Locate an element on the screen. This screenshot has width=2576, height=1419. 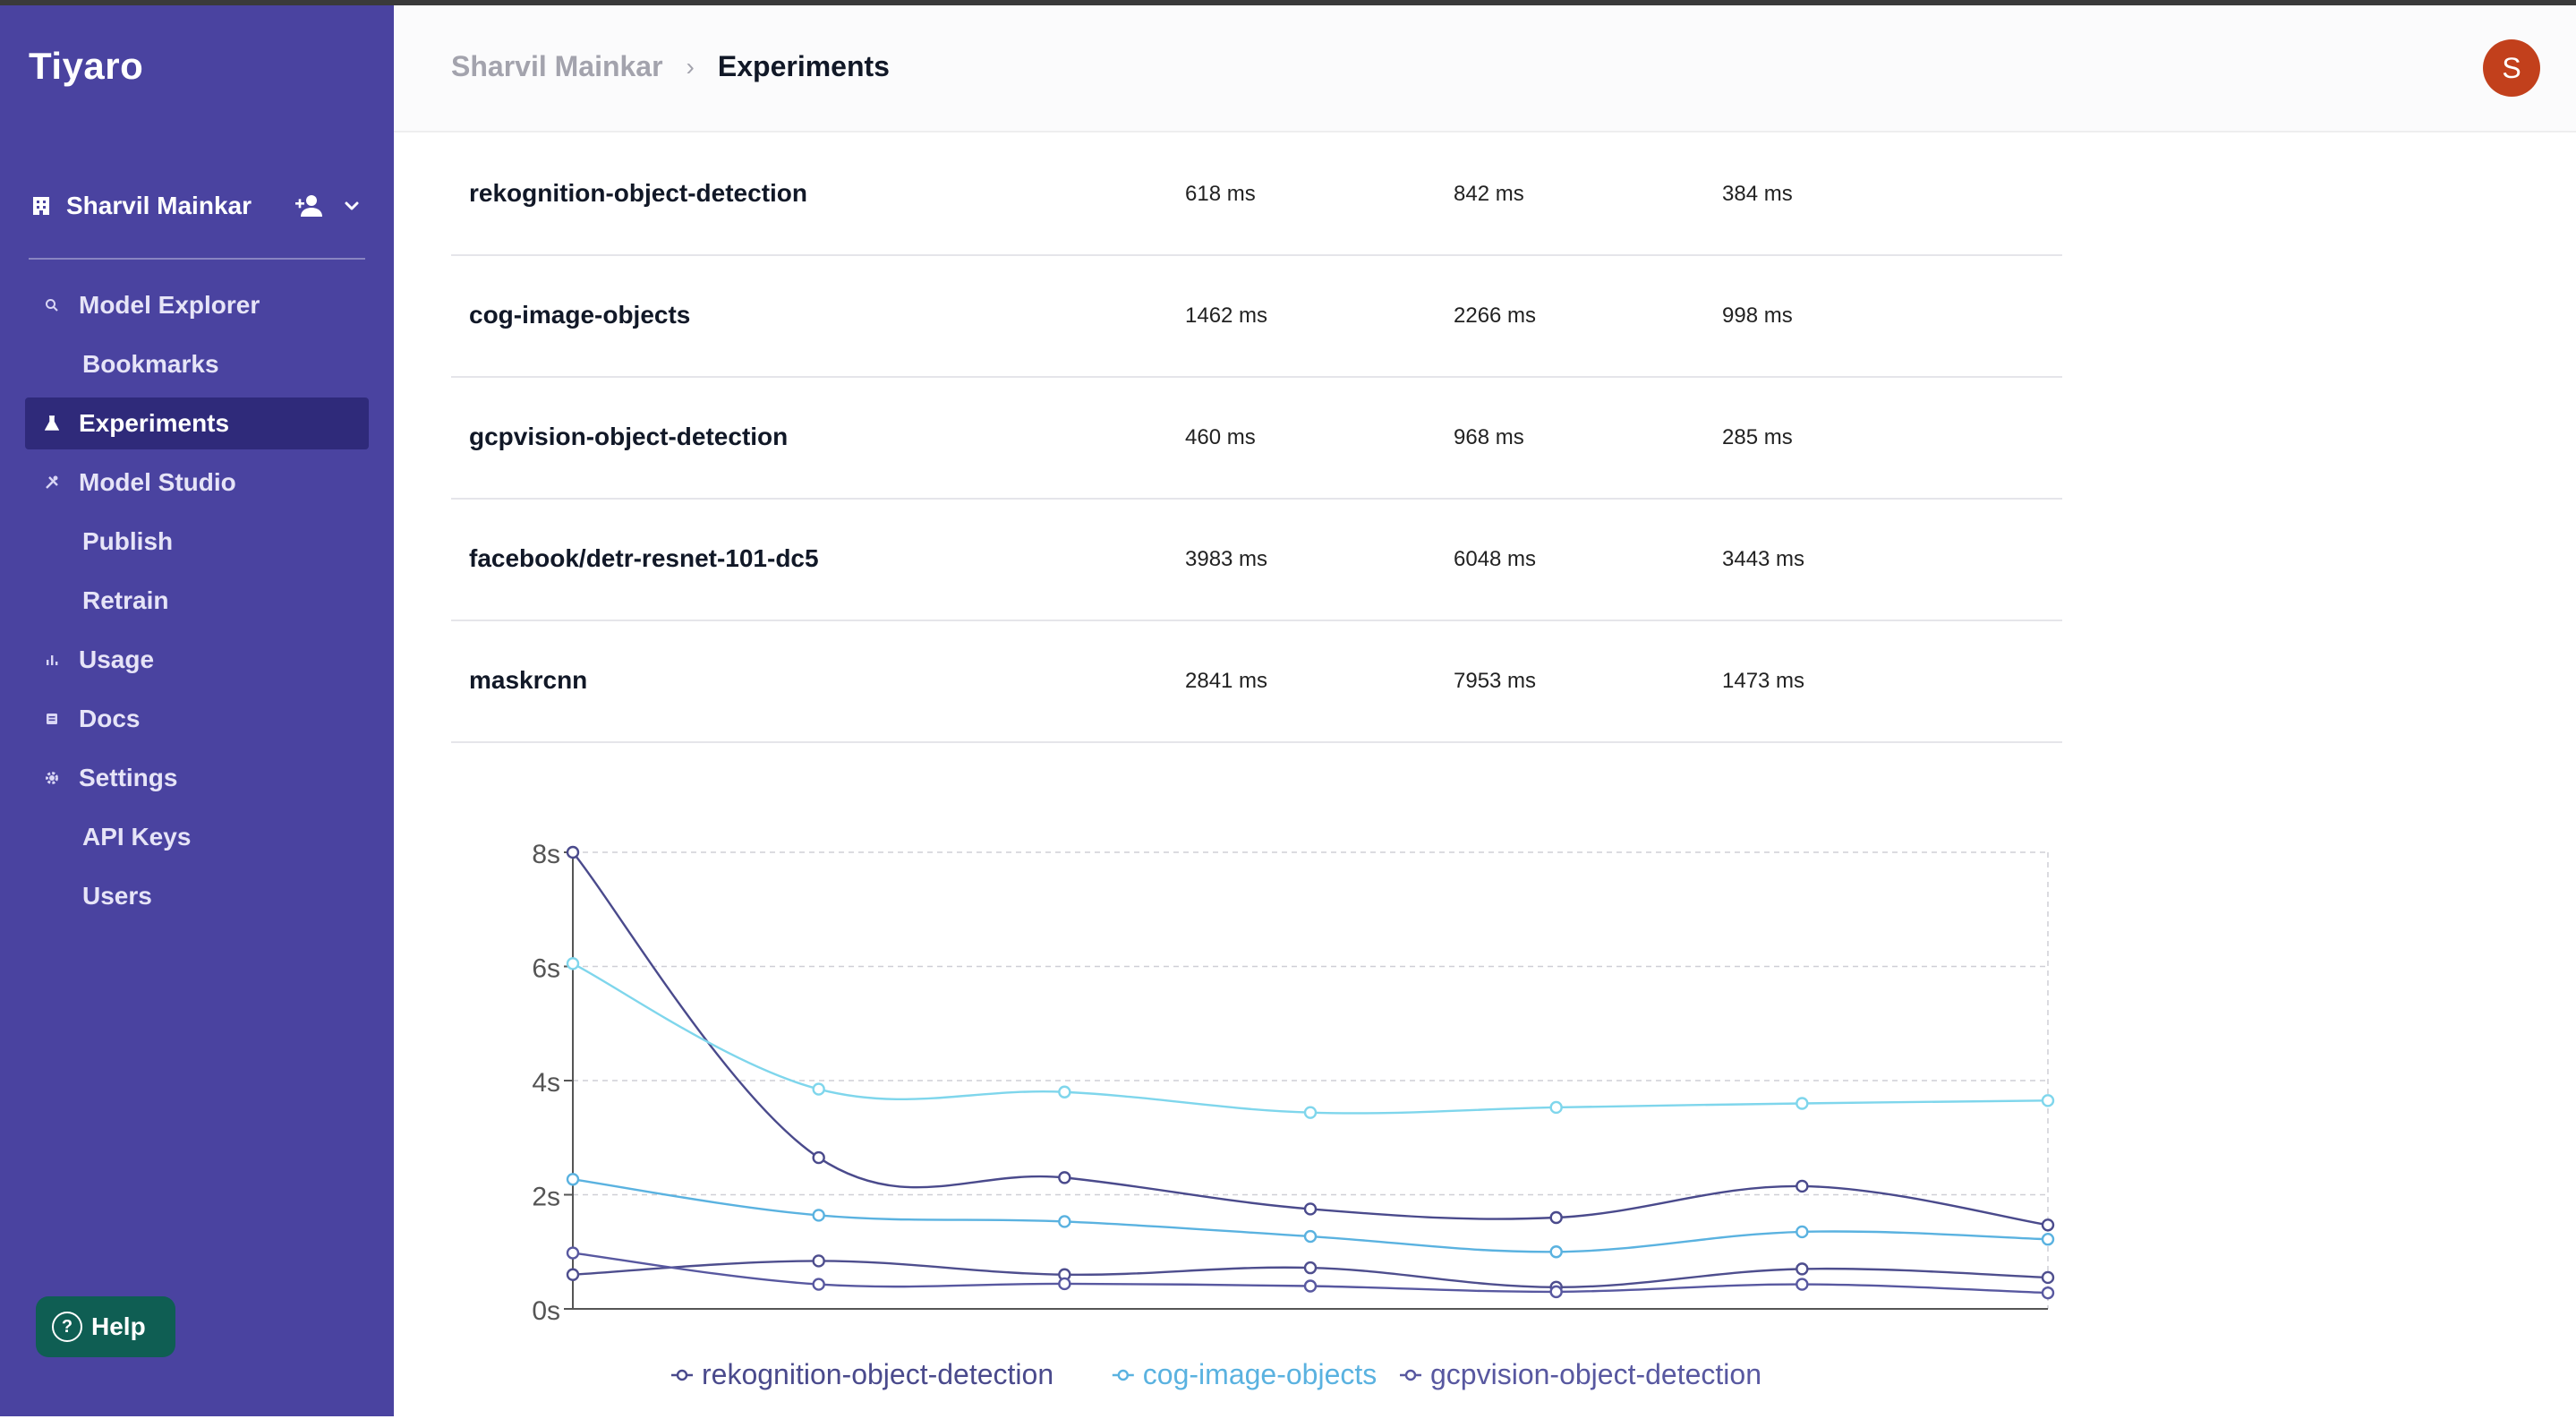
latency-value: 998 ms is located at coordinates (1757, 315).